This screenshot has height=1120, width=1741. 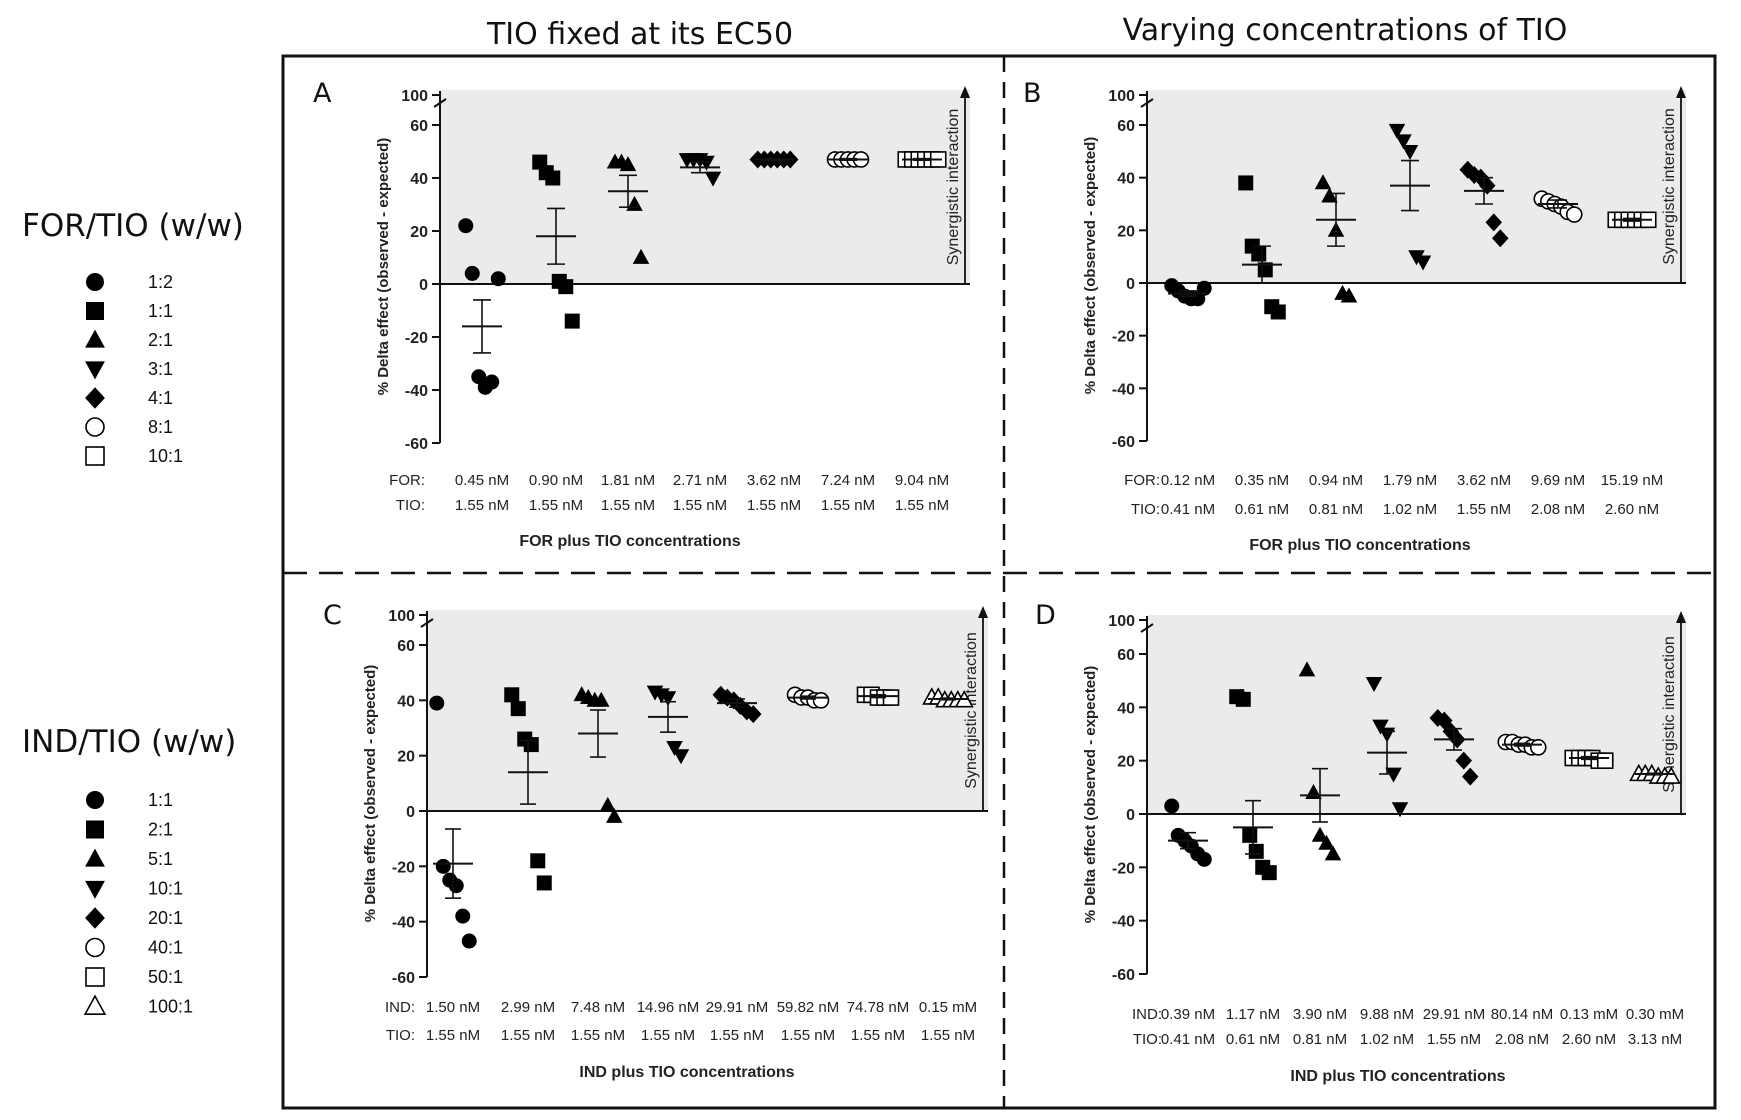 I want to click on legend-marker-square, so click(x=95, y=829).